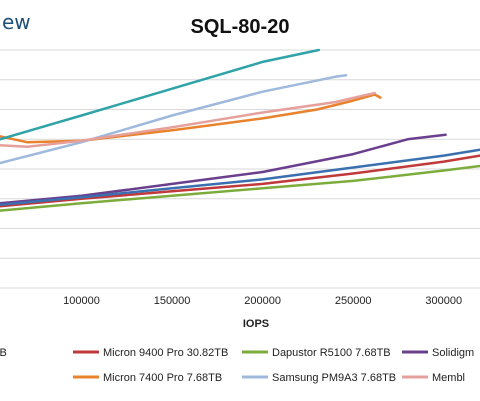  I want to click on chart-title: SQL-80-20, so click(240, 27).